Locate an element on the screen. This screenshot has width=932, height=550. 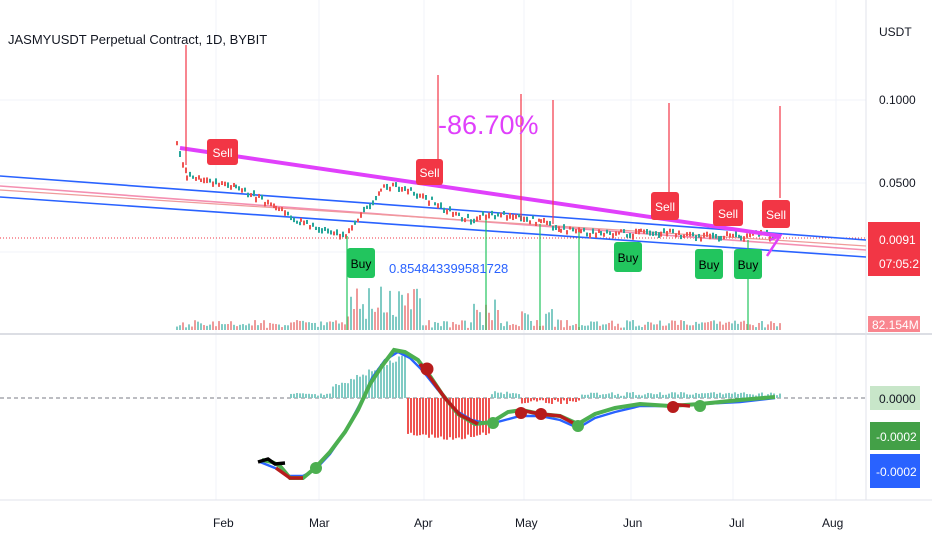
price-tick-label: 0.1000 is located at coordinates (897, 100).